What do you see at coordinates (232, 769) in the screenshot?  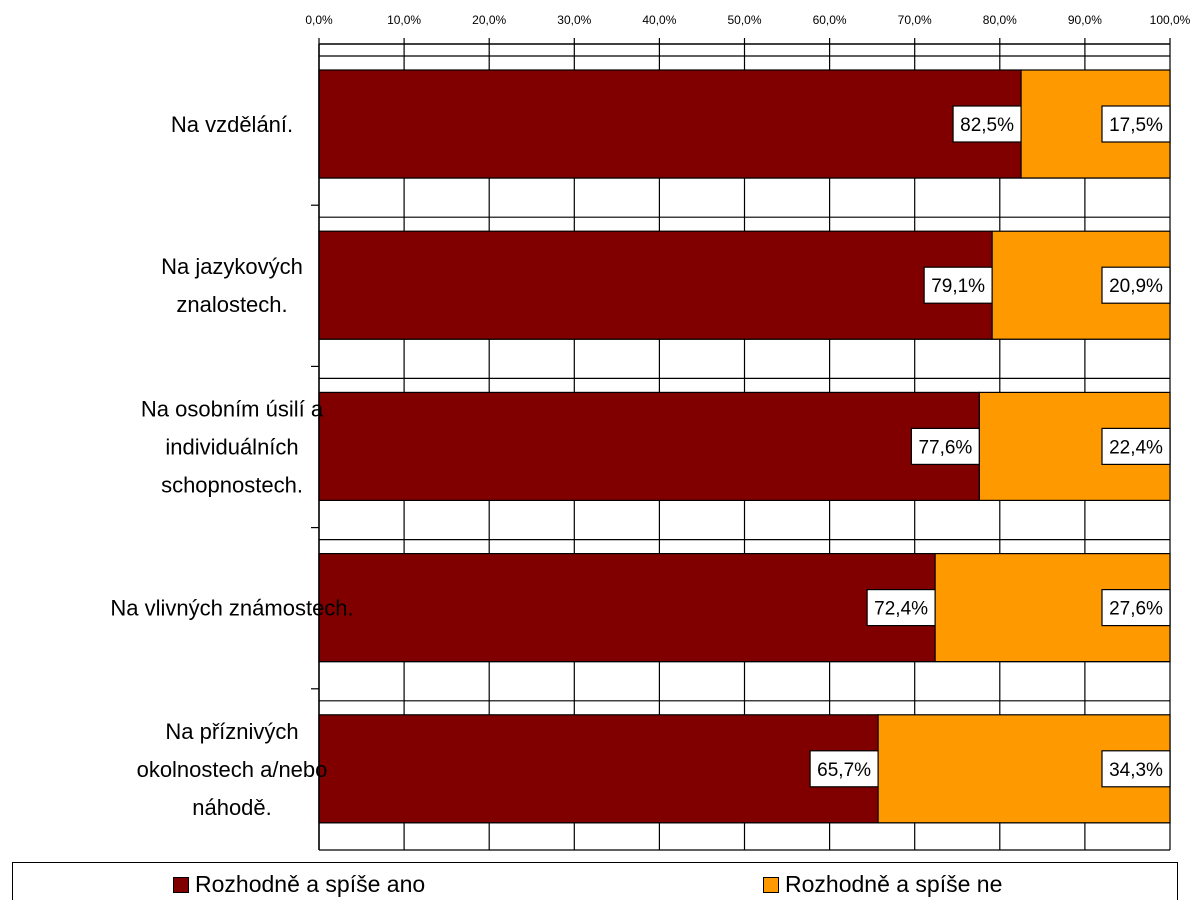 I see `category-label: okolnostech a/nebo` at bounding box center [232, 769].